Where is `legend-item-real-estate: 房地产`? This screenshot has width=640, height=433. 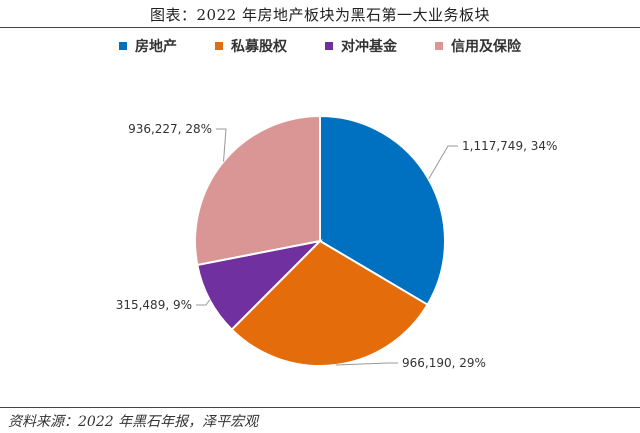
legend-item-real-estate: 房地产 is located at coordinates (148, 46).